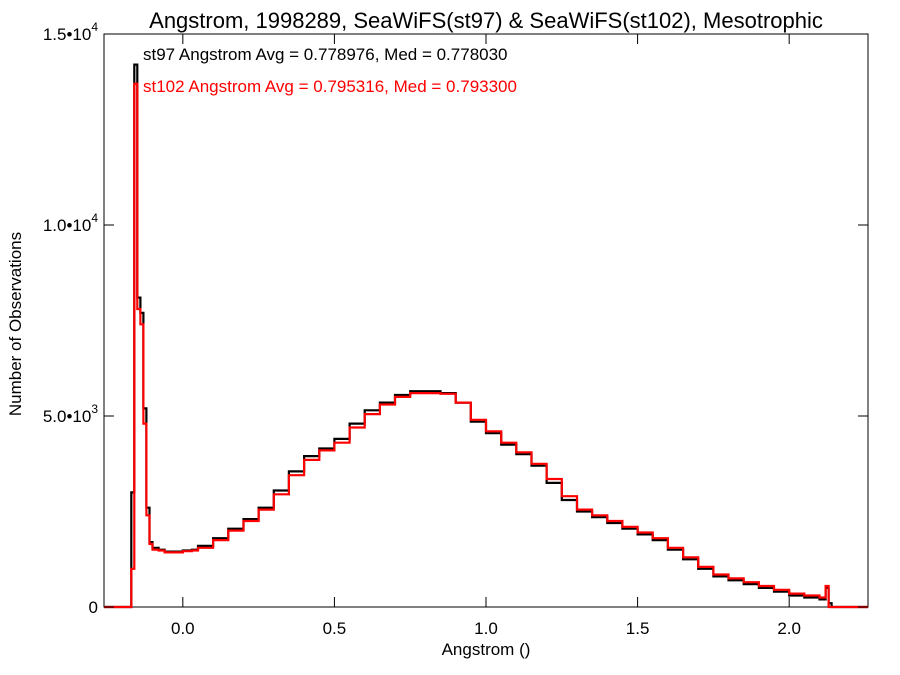 This screenshot has width=900, height=675. Describe the element at coordinates (15, 324) in the screenshot. I see `y-axis-label: Number of Observations` at that location.